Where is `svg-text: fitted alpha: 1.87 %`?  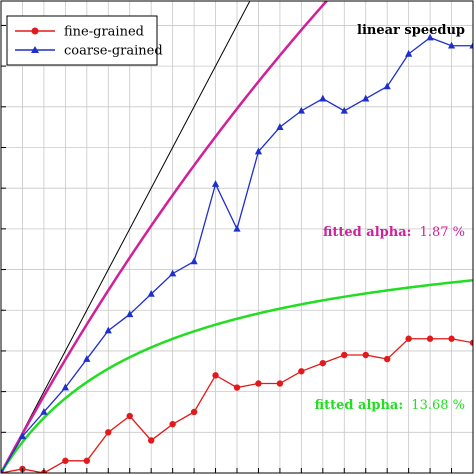
svg-text: fitted alpha: 1.87 % is located at coordinates (394, 232).